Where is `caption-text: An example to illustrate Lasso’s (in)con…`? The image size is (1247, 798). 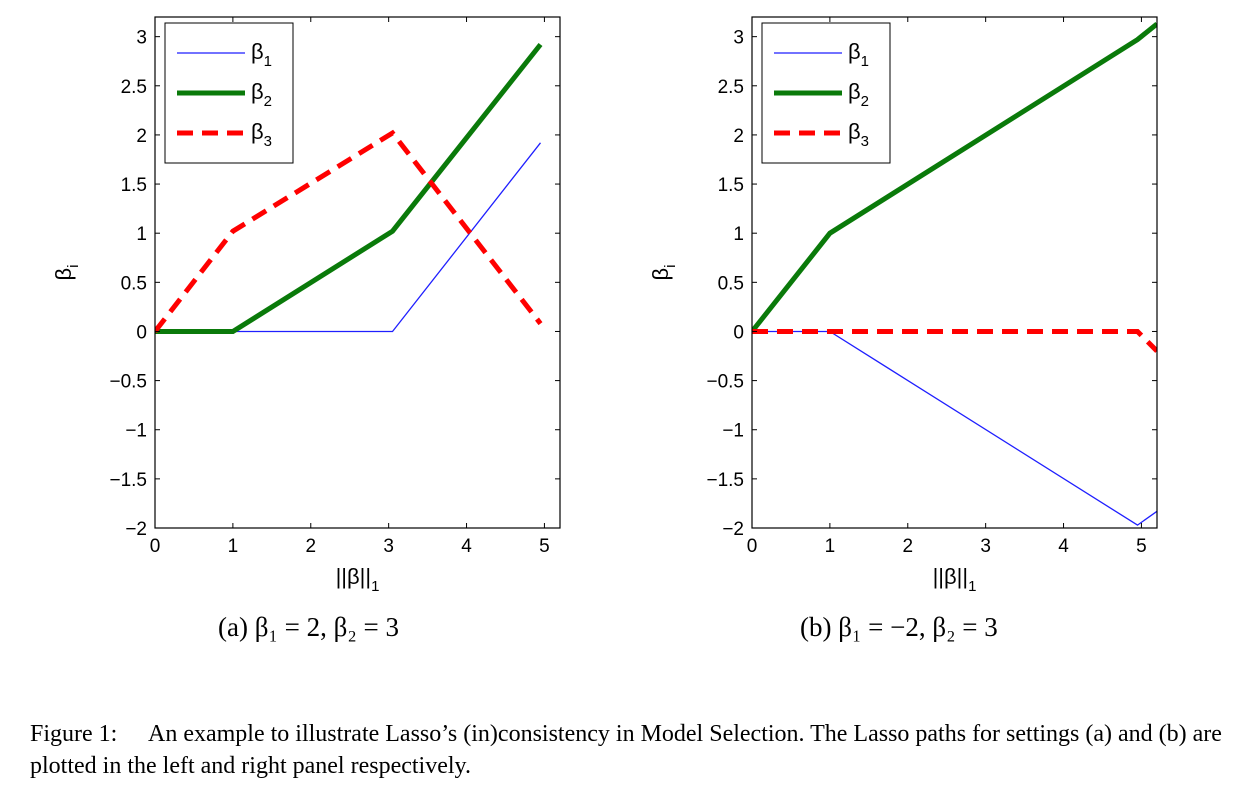
caption-text: An example to illustrate Lasso’s (in)con… is located at coordinates (626, 750).